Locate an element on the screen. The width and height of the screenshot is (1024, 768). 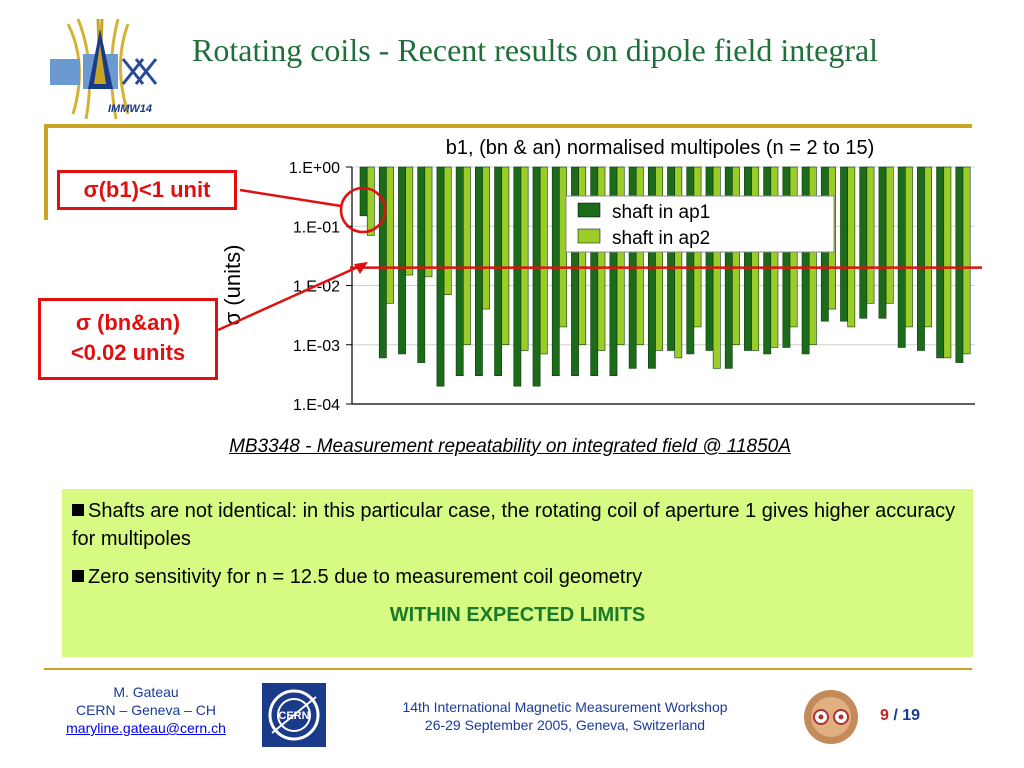
bn-an-callout: σ (bn&an) <0.02 units is located at coordinates (128, 339).